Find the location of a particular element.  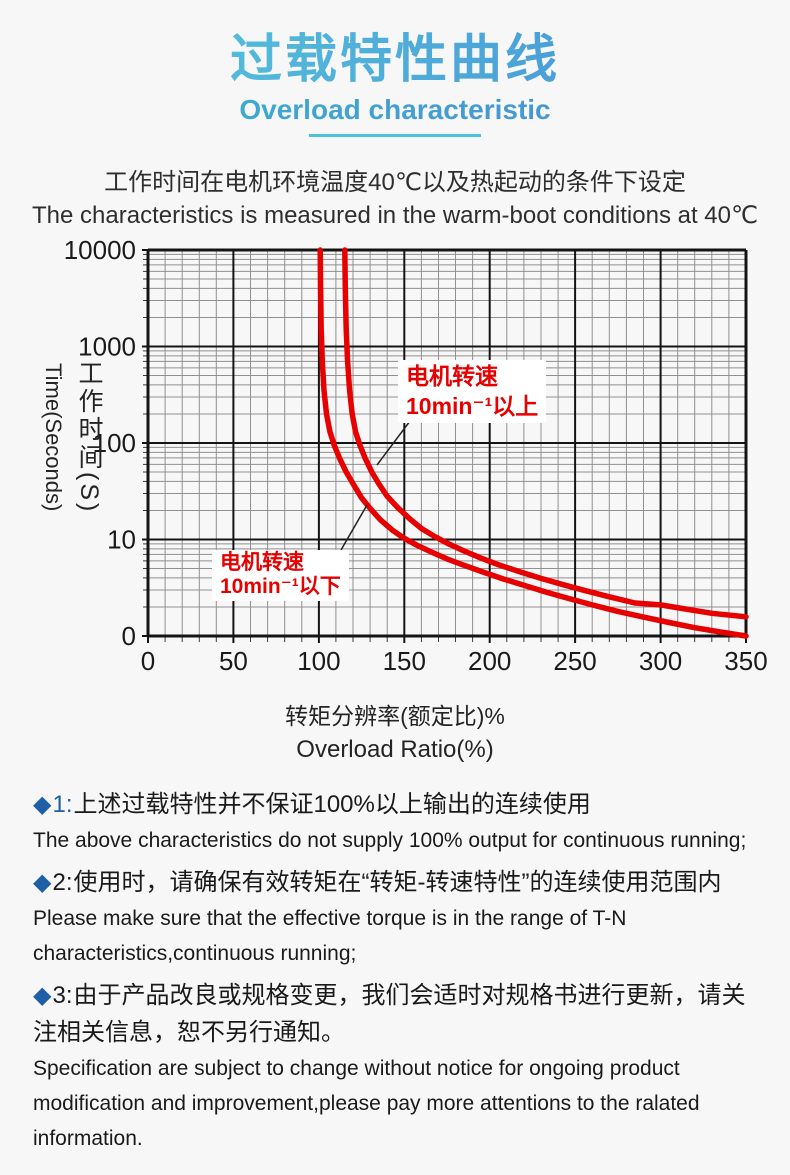

x-tick-label: 0 is located at coordinates (148, 661).